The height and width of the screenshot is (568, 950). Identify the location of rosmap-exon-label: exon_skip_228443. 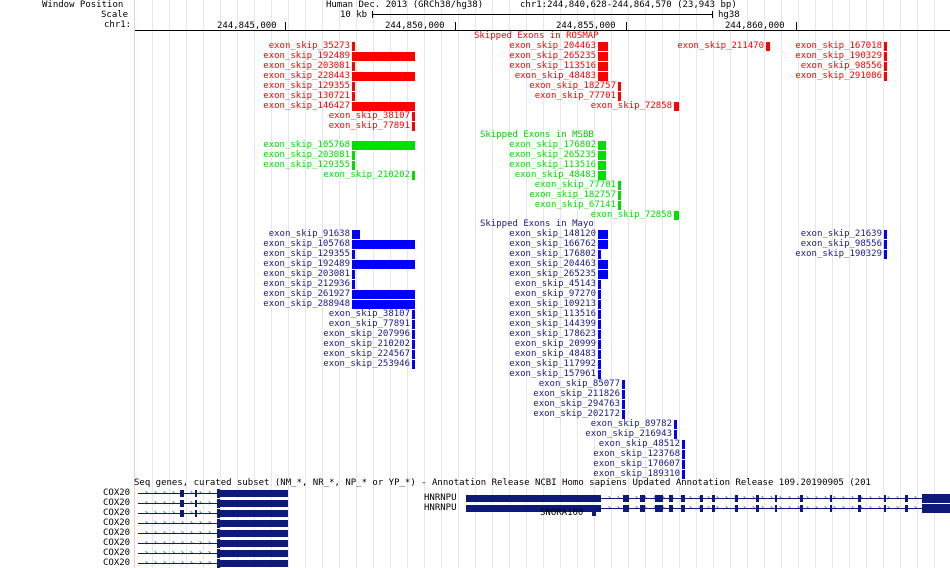
(306, 76).